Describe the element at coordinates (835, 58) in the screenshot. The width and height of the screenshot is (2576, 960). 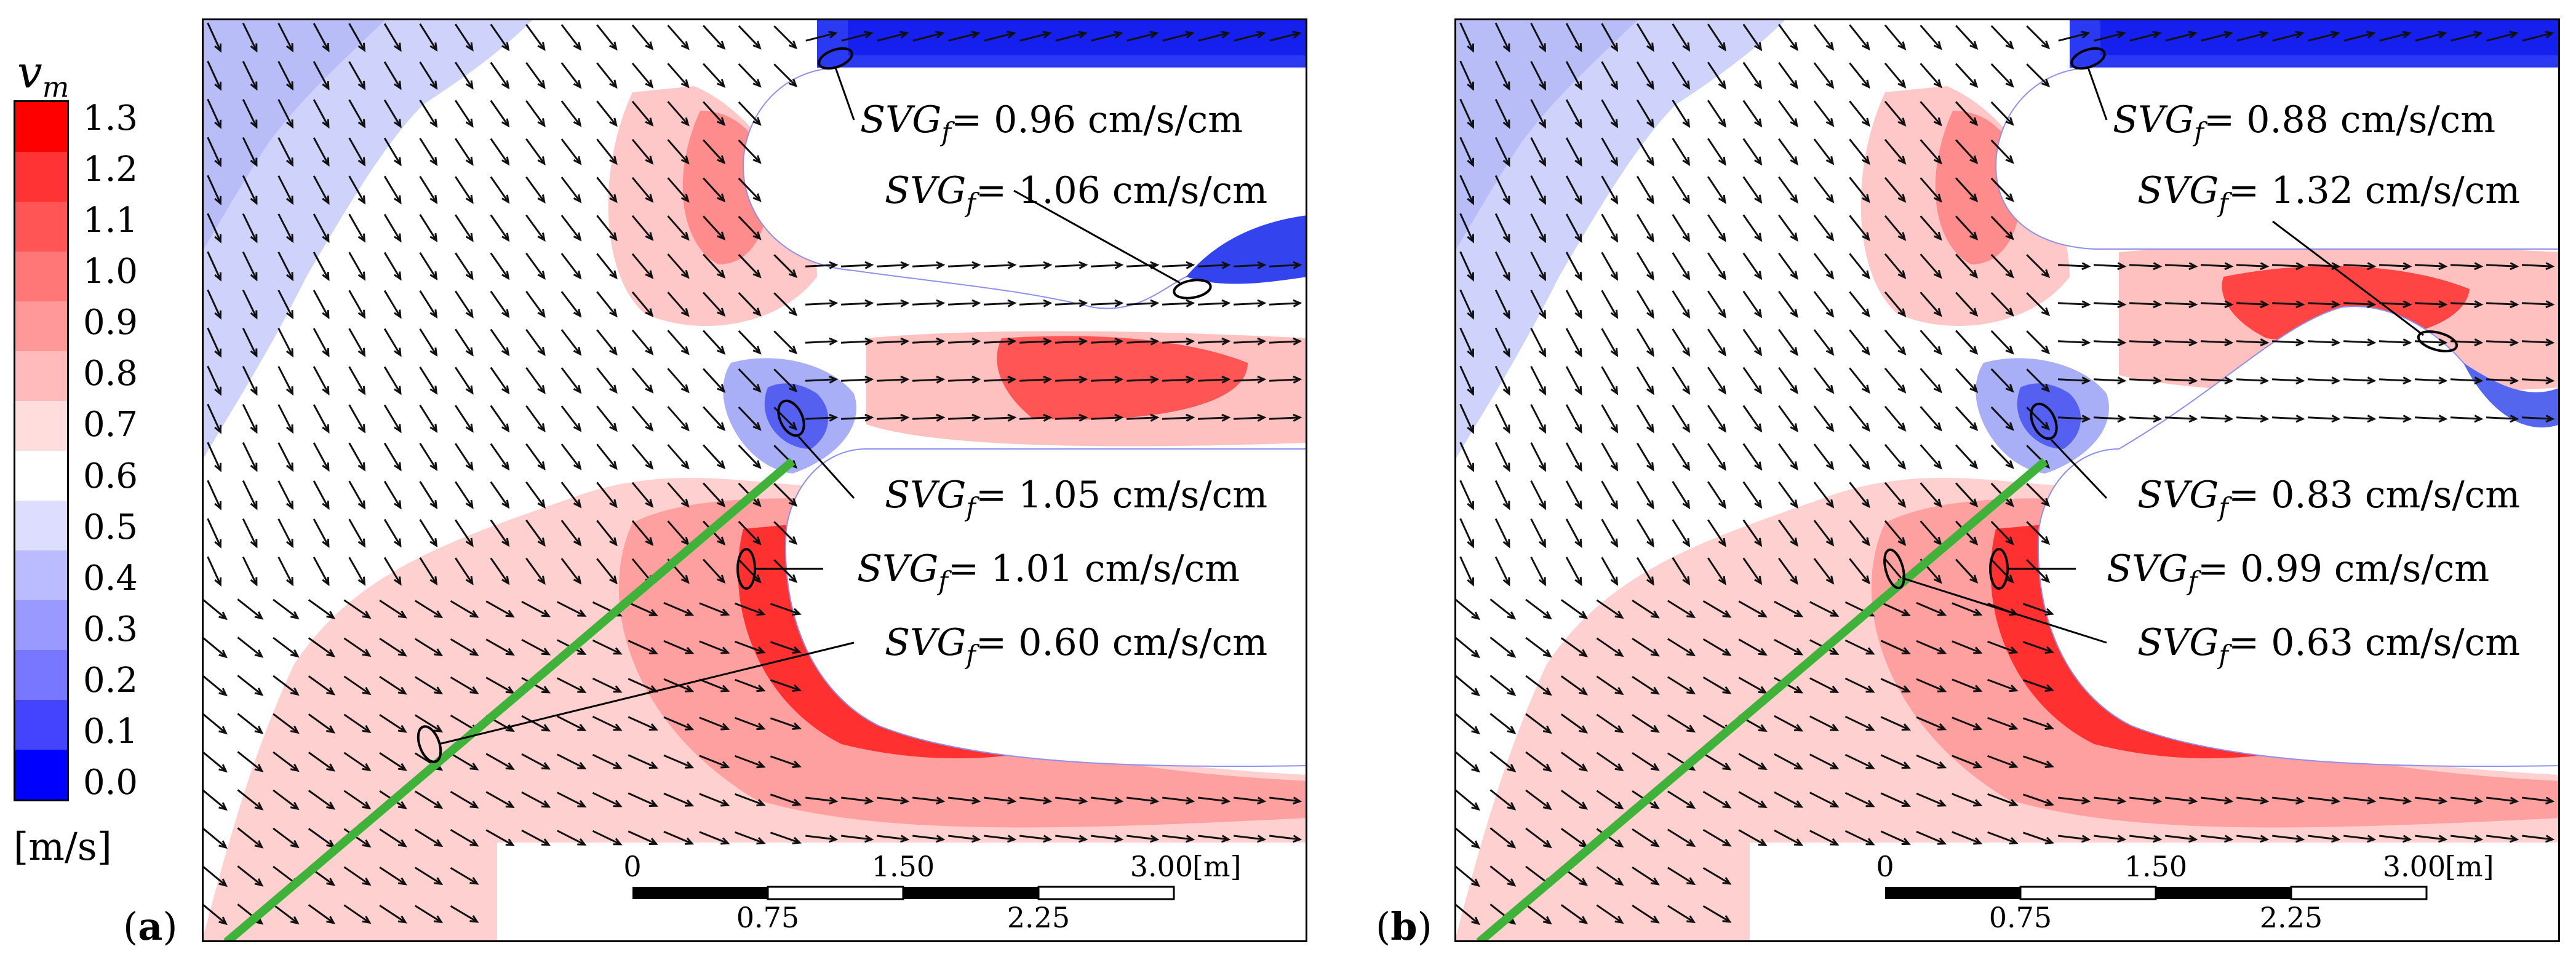
I see `measurement-ellipse` at that location.